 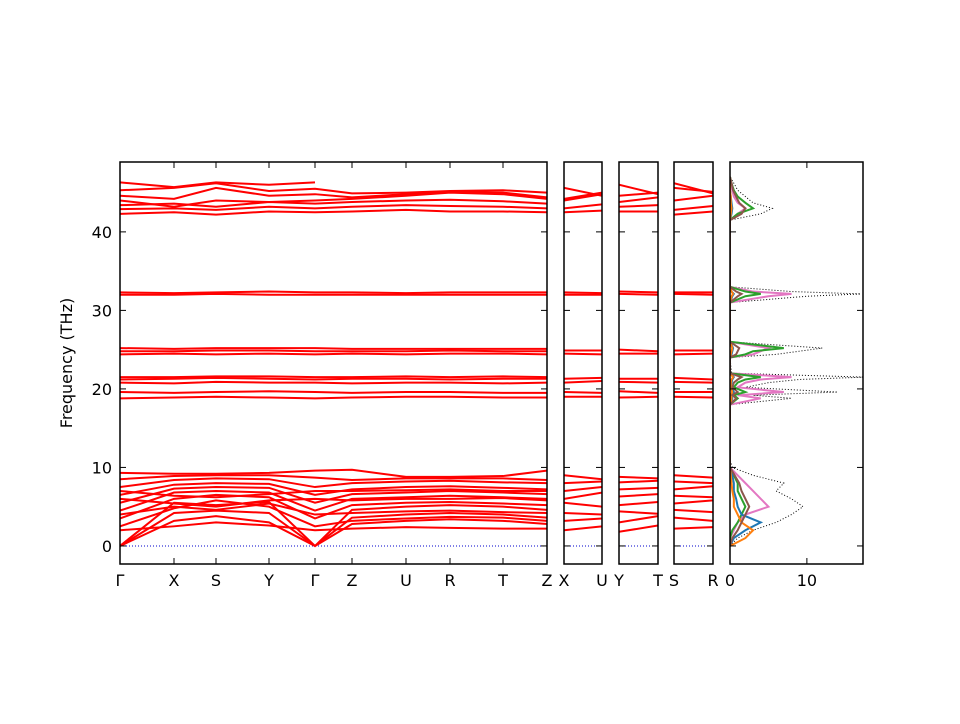 What do you see at coordinates (102, 232) in the screenshot?
I see `y-tick-label: 40` at bounding box center [102, 232].